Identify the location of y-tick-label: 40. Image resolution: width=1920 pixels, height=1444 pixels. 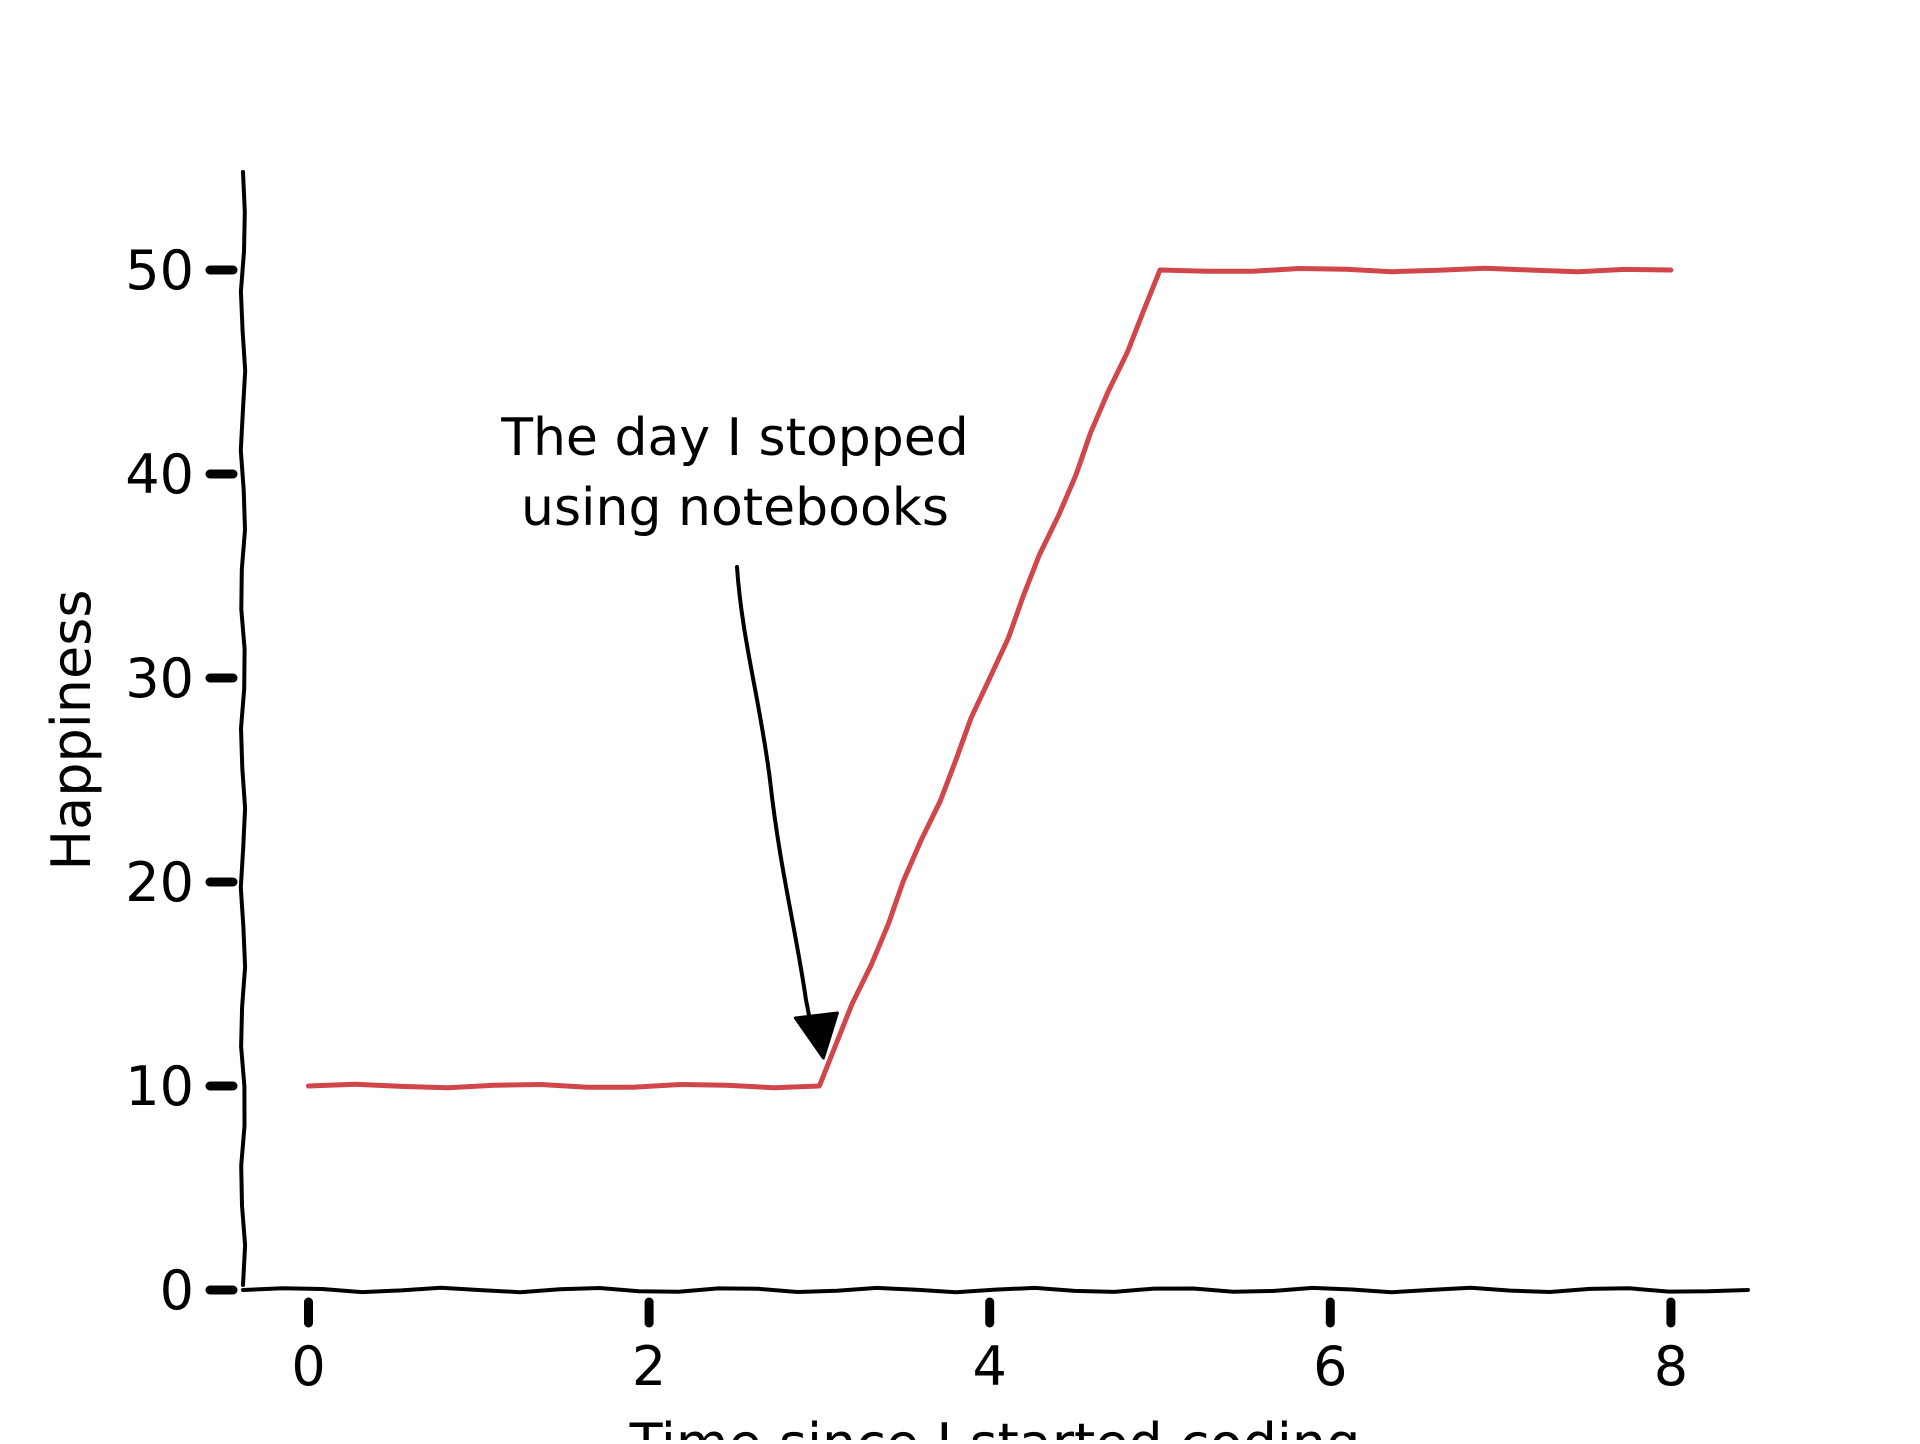
(159, 474).